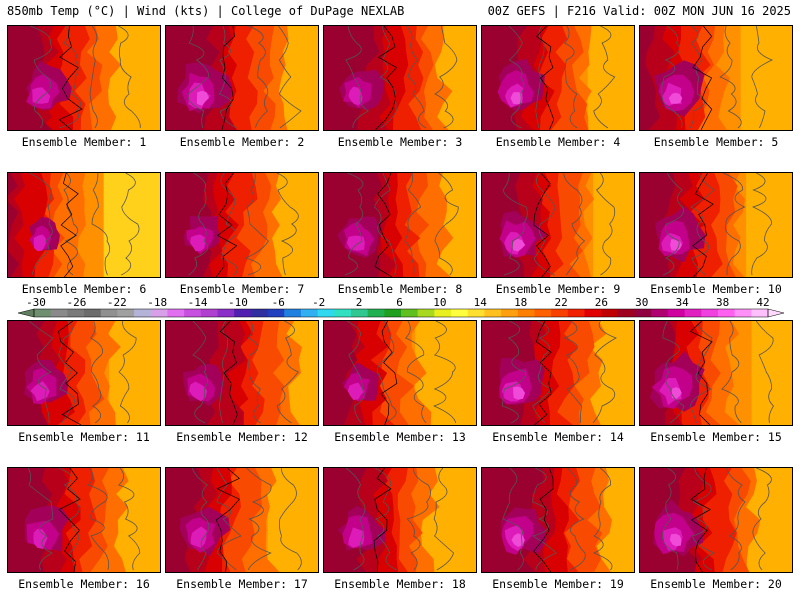  I want to click on colorbar-tick-label: 30, so click(641, 302).